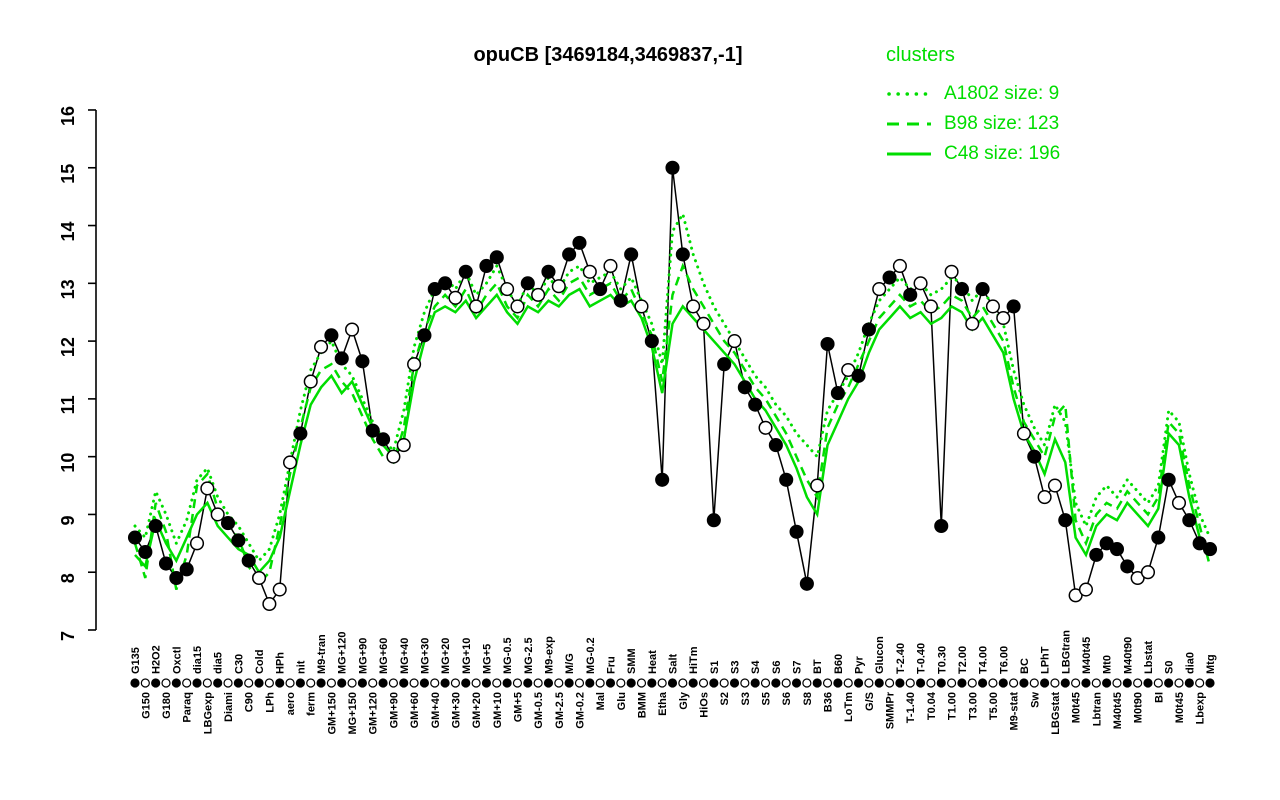  Describe the element at coordinates (322, 654) in the screenshot. I see `x-tick-label: M9-tran` at that location.